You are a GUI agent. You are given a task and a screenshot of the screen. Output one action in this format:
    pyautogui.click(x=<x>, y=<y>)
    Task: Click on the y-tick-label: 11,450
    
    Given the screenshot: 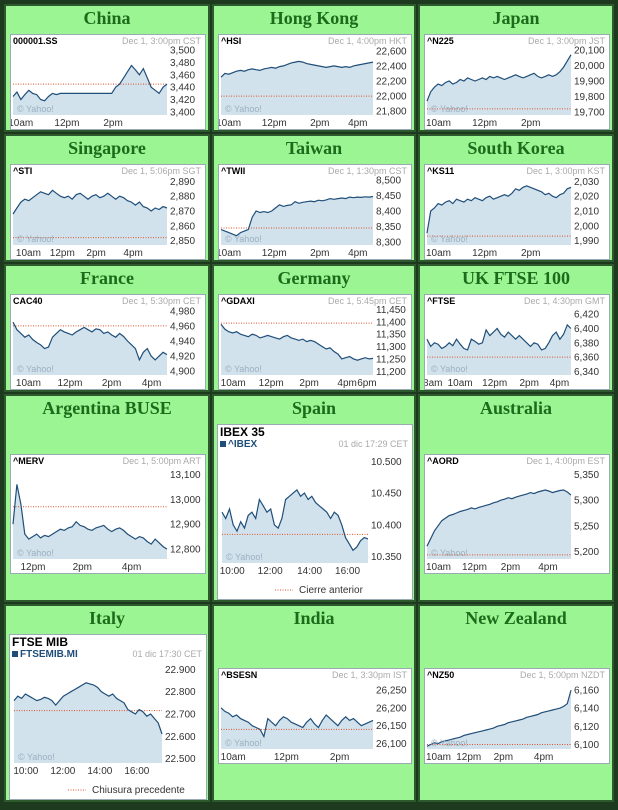 What is the action you would take?
    pyautogui.click(x=391, y=310)
    